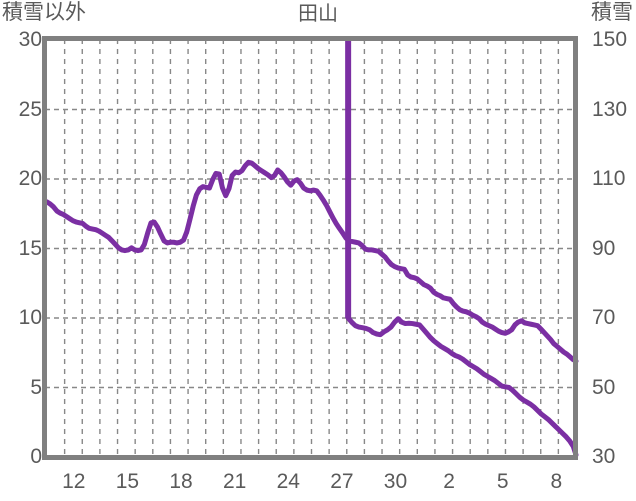  Describe the element at coordinates (288, 481) in the screenshot. I see `x-axis-tick: 24` at that location.